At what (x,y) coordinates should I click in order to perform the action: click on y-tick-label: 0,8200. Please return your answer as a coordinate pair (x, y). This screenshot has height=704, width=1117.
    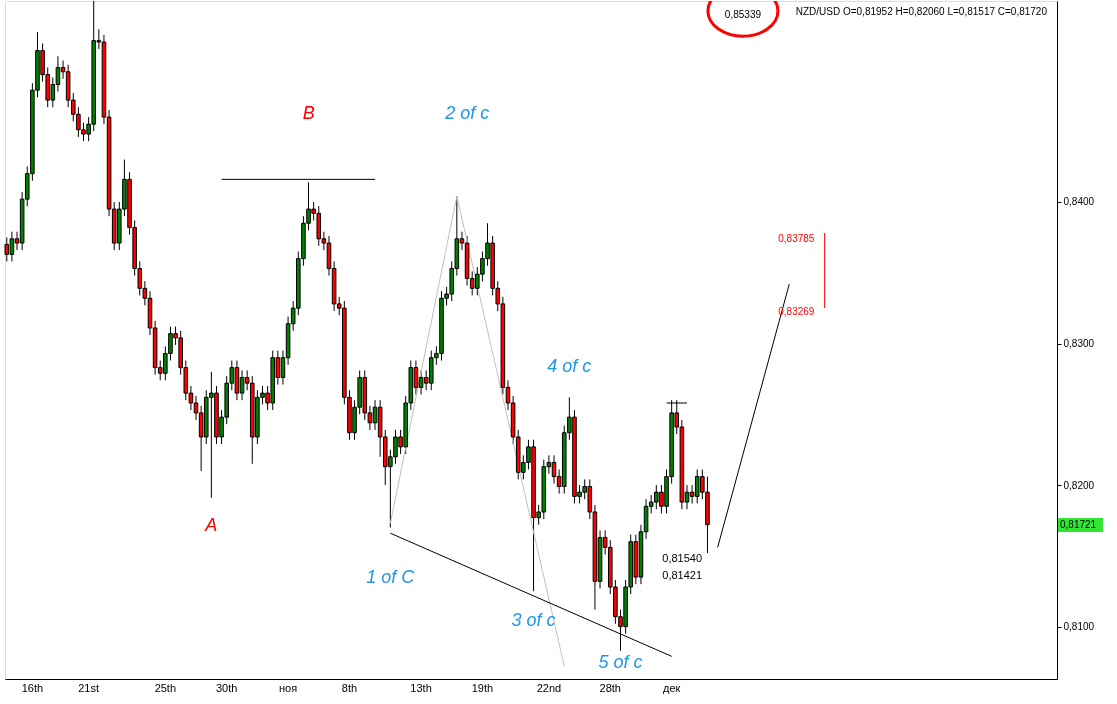
    Looking at the image, I should click on (1079, 485).